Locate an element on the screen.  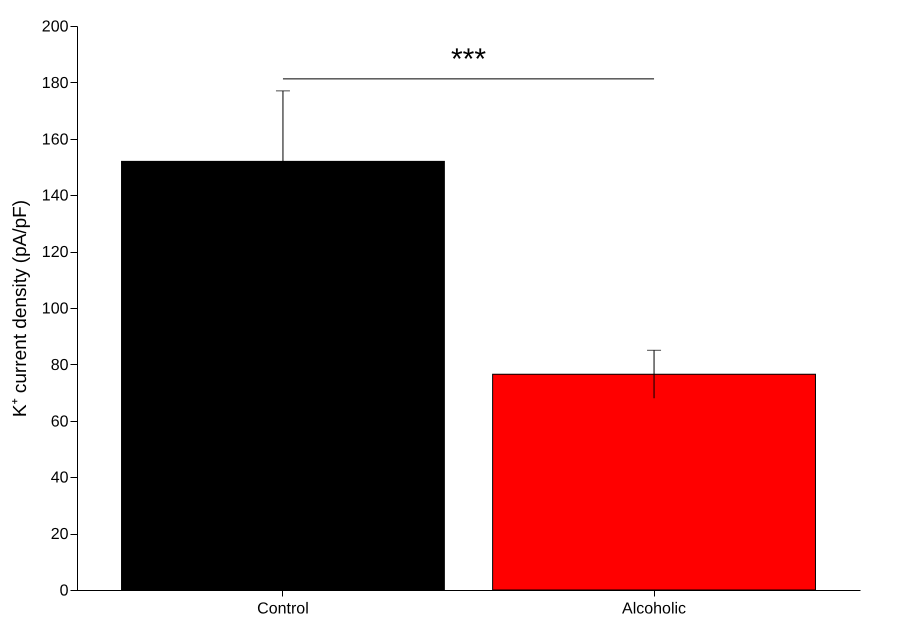
y-tick-label: 180 is located at coordinates (55, 83).